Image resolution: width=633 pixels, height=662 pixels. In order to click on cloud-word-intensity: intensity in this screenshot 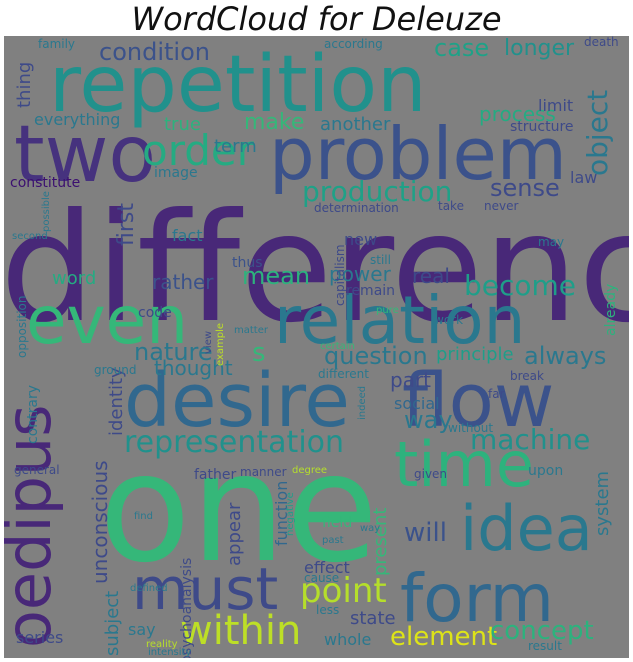, I will do `click(170, 652)`.